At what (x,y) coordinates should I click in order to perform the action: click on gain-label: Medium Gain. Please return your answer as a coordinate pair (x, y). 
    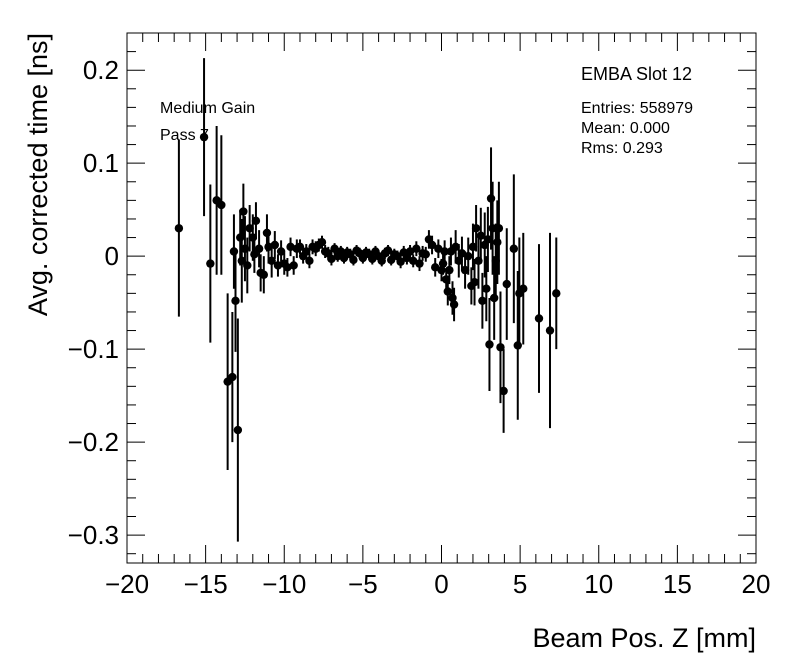
    Looking at the image, I should click on (207, 108).